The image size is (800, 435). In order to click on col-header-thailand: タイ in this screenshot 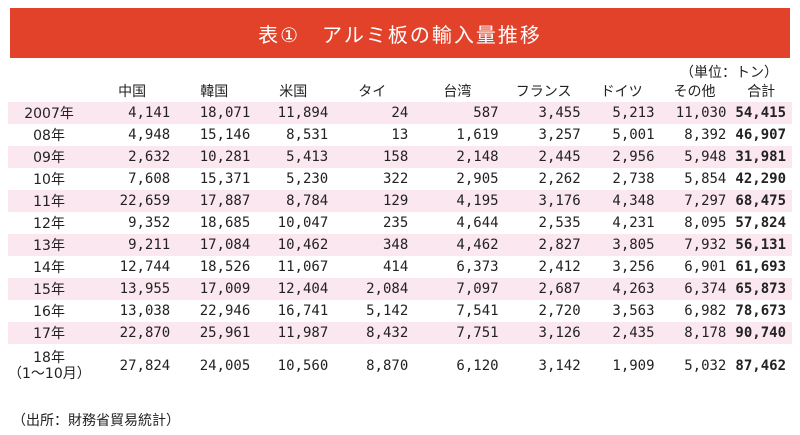, I will do `click(372, 92)`.